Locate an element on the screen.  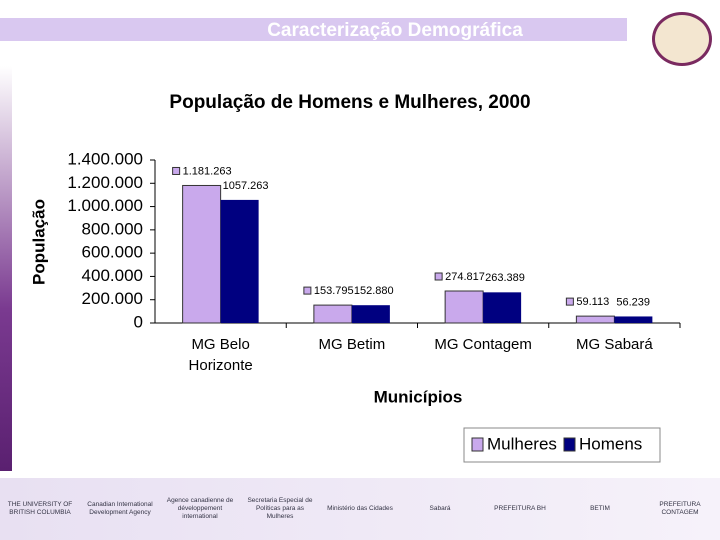
sidebar is located at coordinates (6, 268).